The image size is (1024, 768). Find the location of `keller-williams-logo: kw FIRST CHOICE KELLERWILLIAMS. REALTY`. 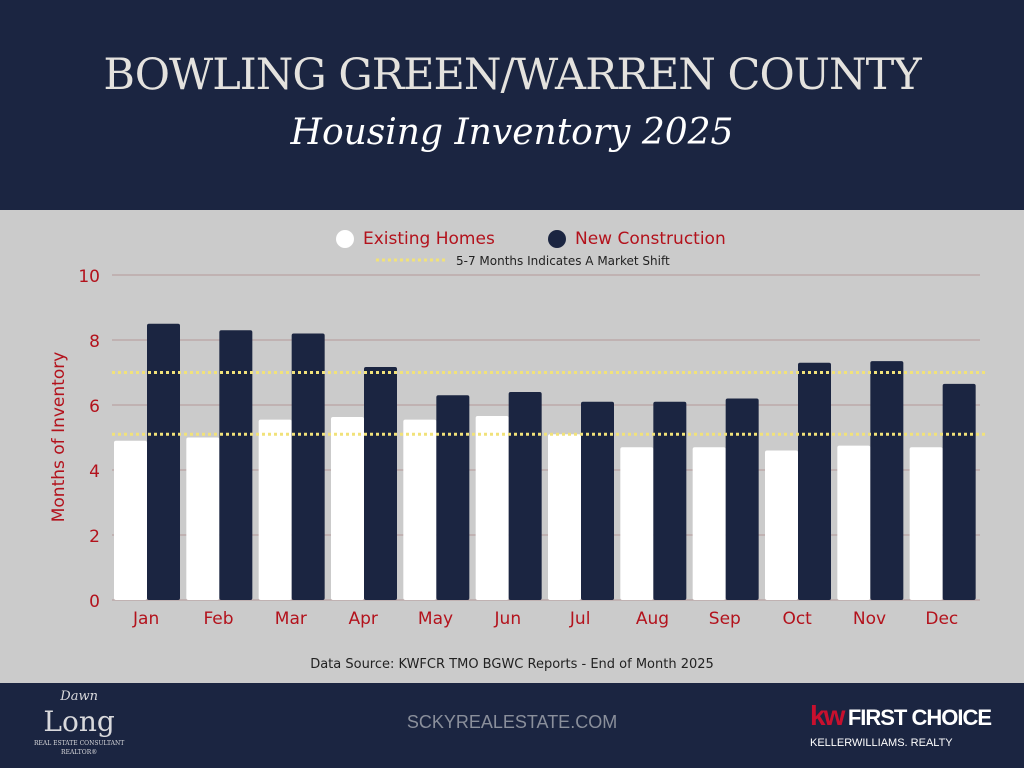

keller-williams-logo: kw FIRST CHOICE KELLERWILLIAMS. REALTY is located at coordinates (901, 725).